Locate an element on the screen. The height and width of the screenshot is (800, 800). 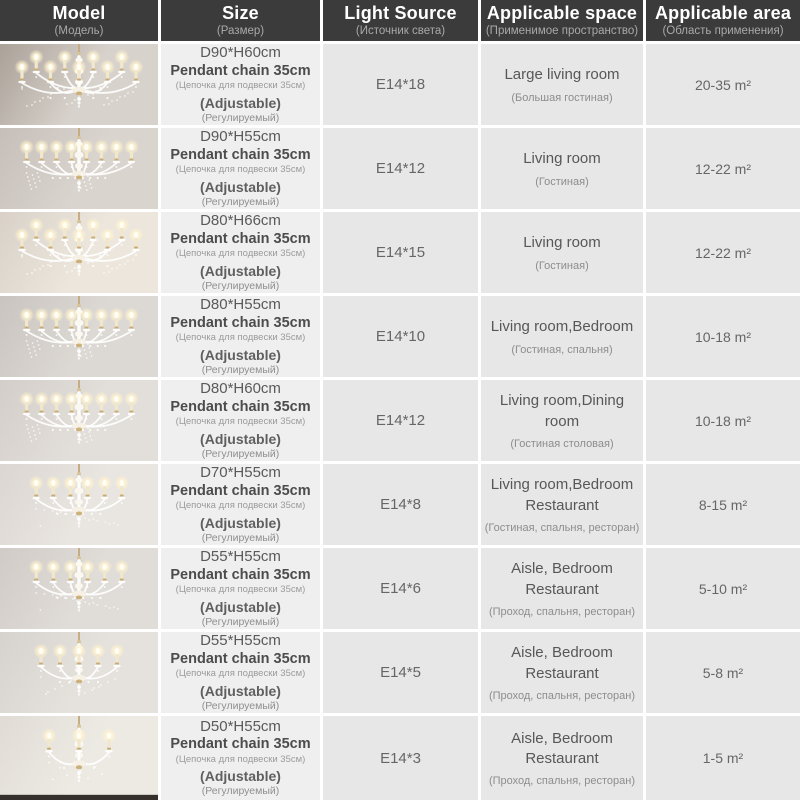
header-applicable-area: Applicable area (Область применения) is located at coordinates (723, 20).